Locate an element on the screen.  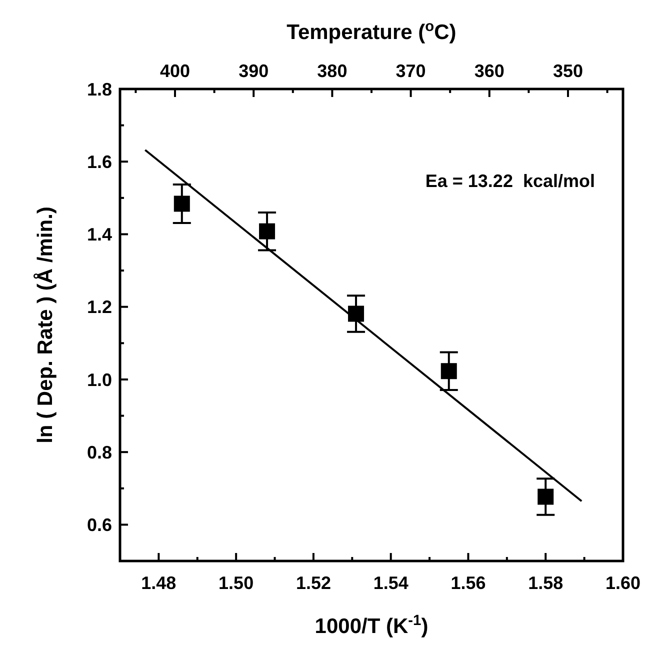
x-tick-label: 1.54 is located at coordinates (390, 583).